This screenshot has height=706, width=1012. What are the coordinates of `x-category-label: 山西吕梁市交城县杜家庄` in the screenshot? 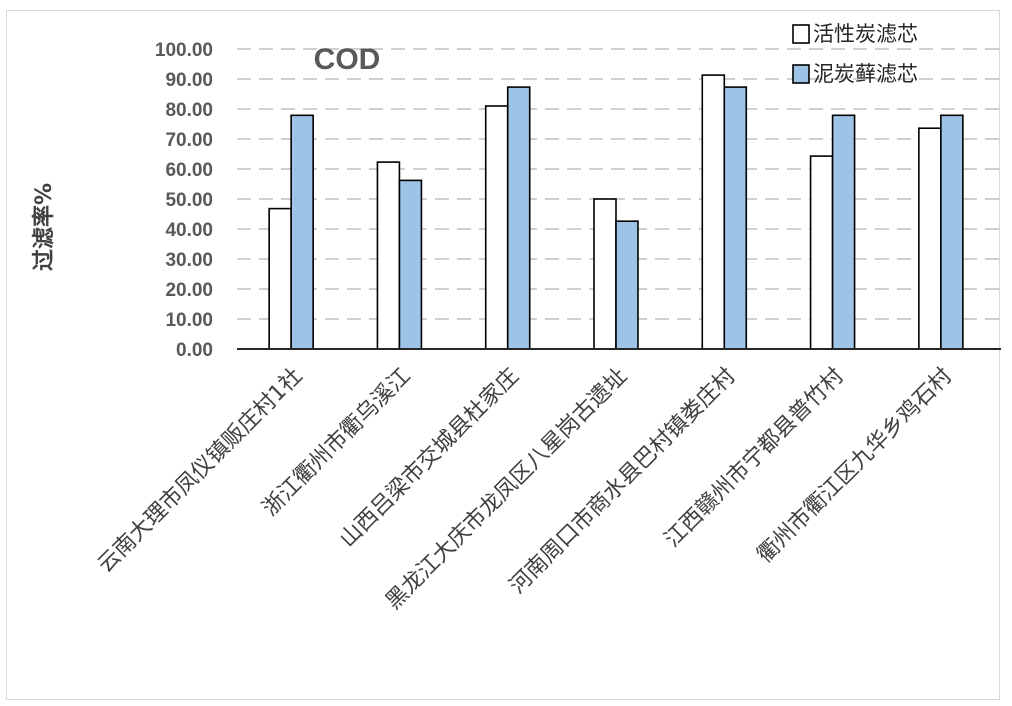 It's located at (429, 458).